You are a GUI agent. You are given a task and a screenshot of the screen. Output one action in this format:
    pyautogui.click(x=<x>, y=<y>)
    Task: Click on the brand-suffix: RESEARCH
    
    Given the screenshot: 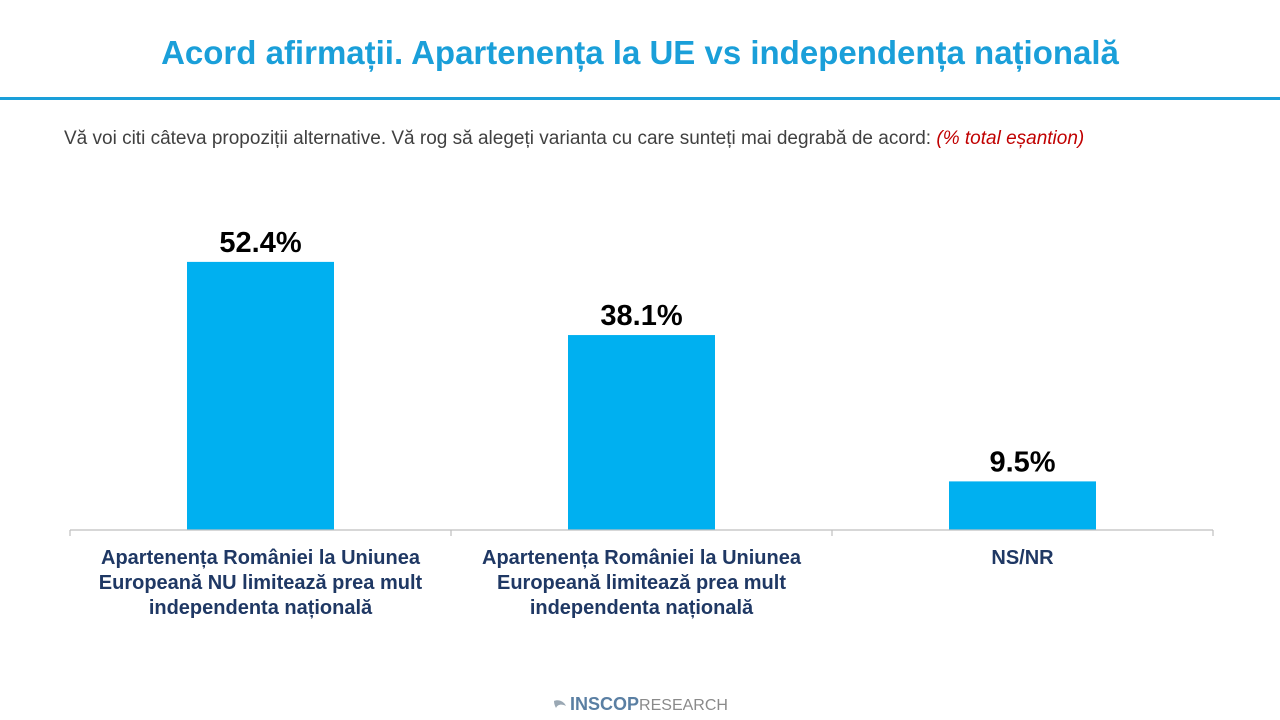 What is the action you would take?
    pyautogui.click(x=683, y=705)
    